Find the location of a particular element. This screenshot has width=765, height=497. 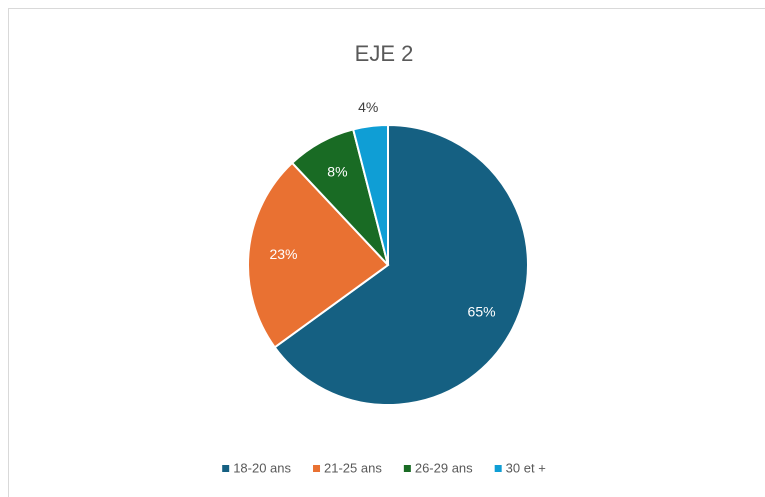

legend-label: 18-20 ans is located at coordinates (262, 467).